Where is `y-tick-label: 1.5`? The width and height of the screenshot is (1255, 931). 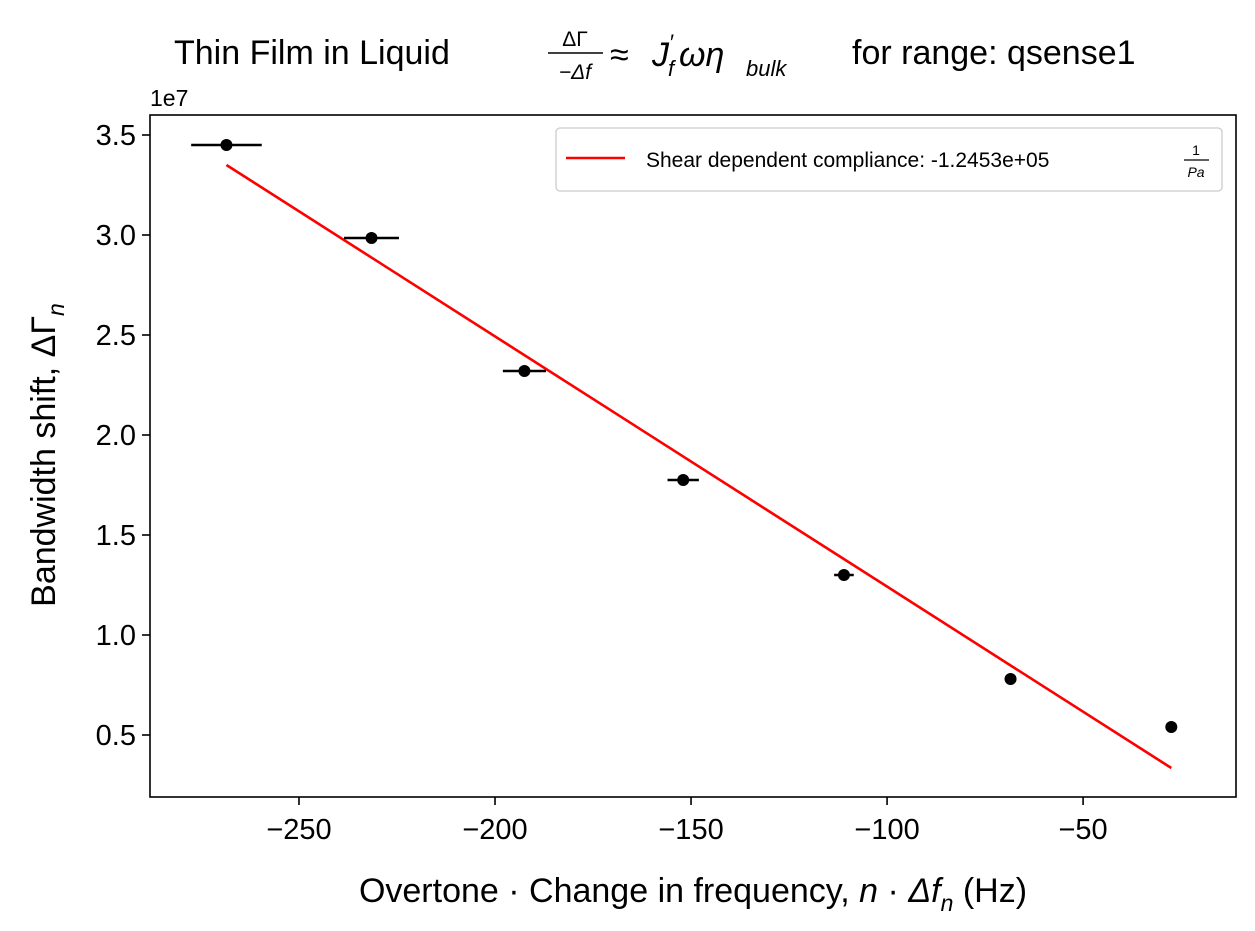 y-tick-label: 1.5 is located at coordinates (116, 536).